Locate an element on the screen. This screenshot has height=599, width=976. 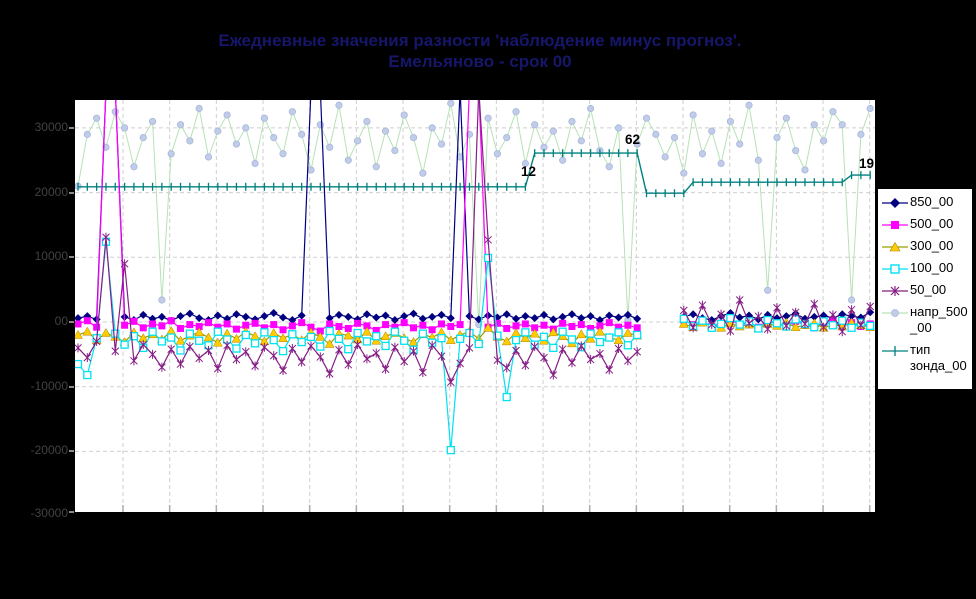
data-label-19: 19 is located at coordinates (866, 163).